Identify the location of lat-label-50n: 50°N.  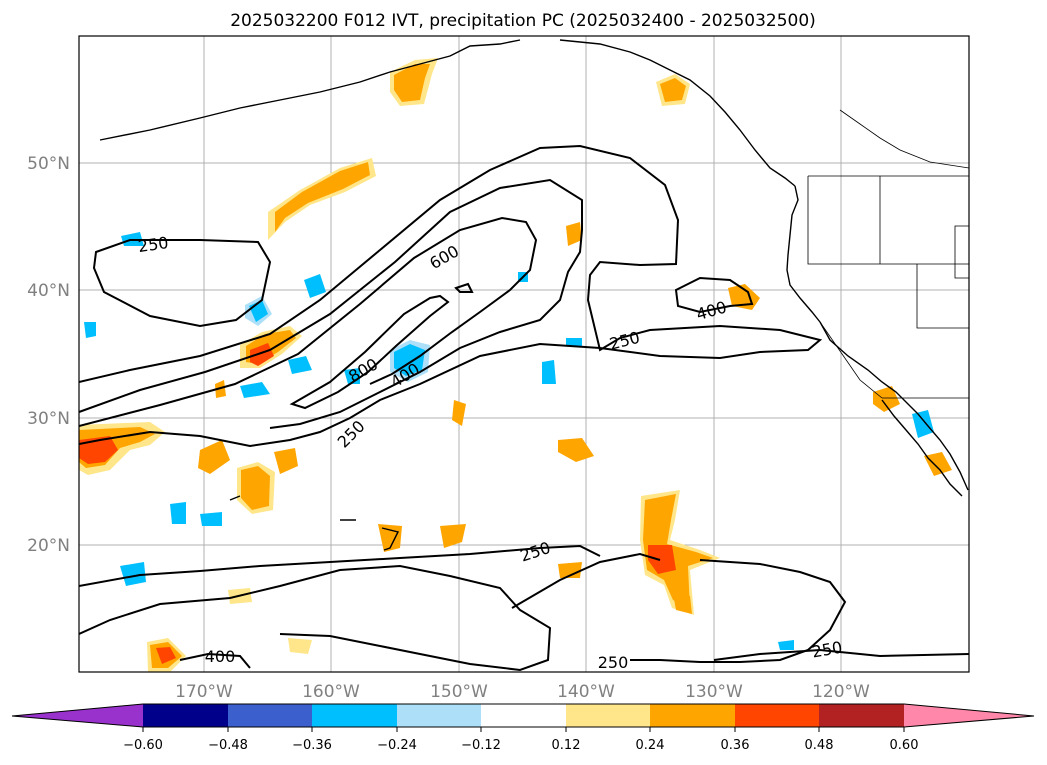
(48, 164).